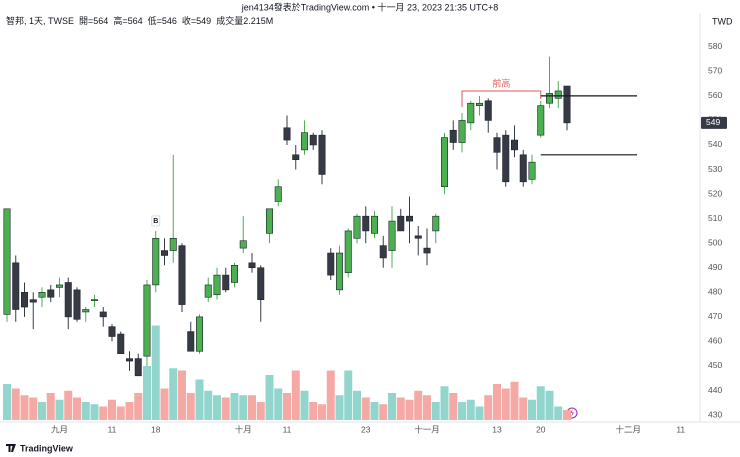  I want to click on y-tick-label: 540, so click(715, 144).